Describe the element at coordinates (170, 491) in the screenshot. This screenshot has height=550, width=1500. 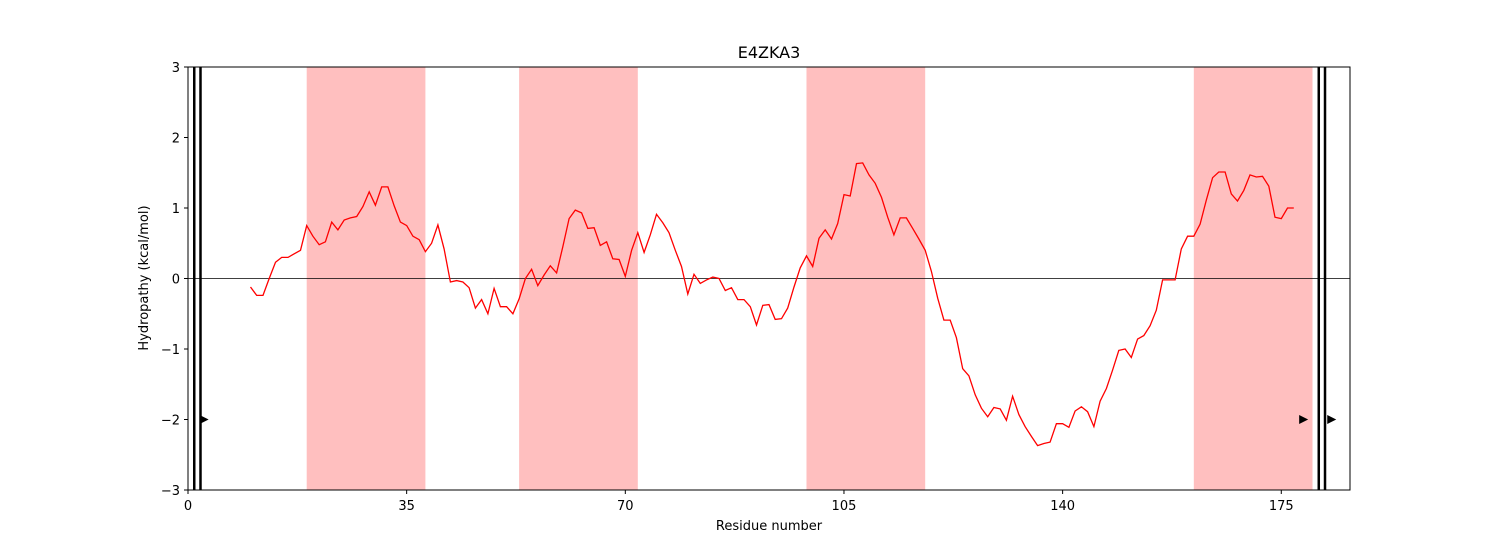
I see `y-tick-label: −3` at that location.